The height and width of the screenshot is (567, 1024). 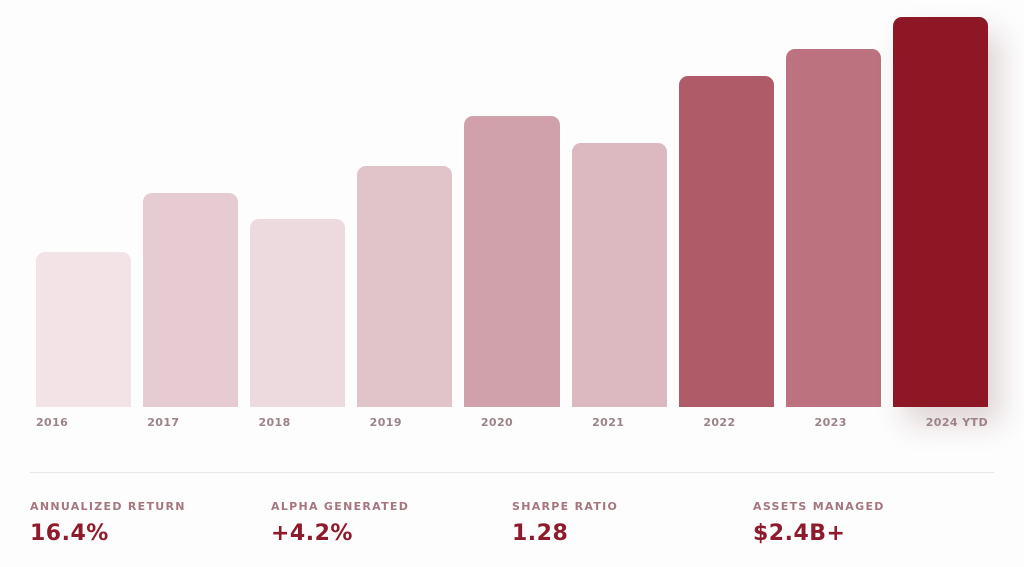 What do you see at coordinates (391, 523) in the screenshot?
I see `stat-alpha-generated: ALPHA GENERATED +4.2%` at bounding box center [391, 523].